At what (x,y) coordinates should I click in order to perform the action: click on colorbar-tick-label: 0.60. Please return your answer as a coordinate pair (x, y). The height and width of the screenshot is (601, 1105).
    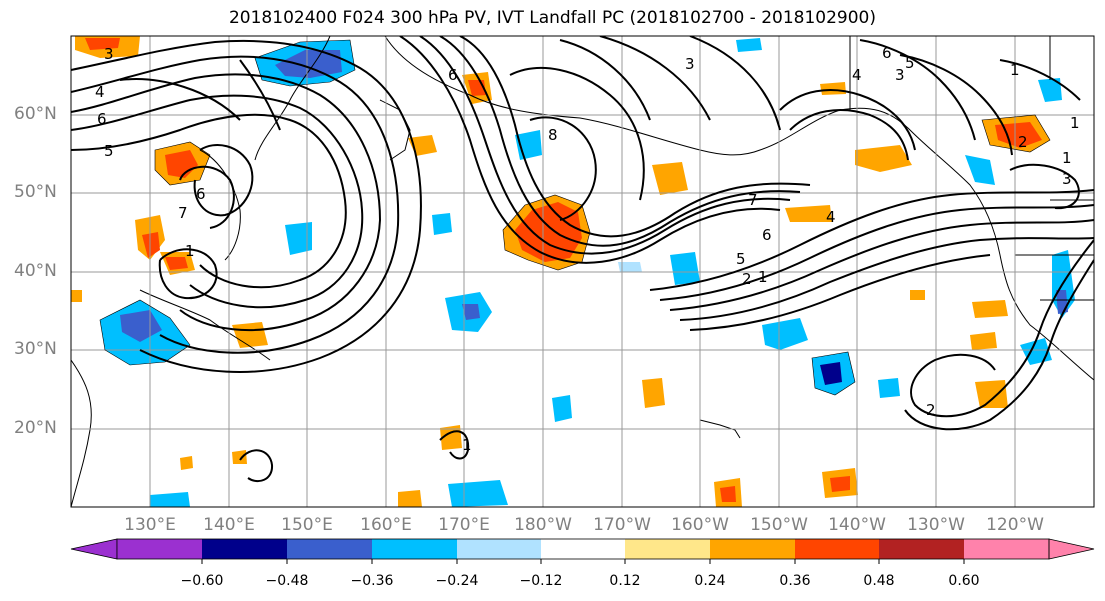
    Looking at the image, I should click on (964, 581).